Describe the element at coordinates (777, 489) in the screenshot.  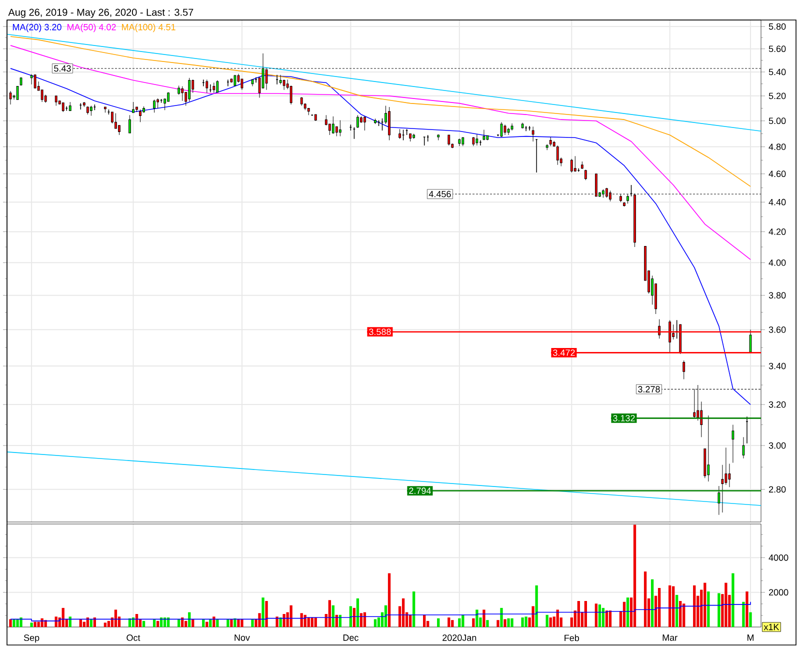
I see `y-tick-label: 2.80` at that location.